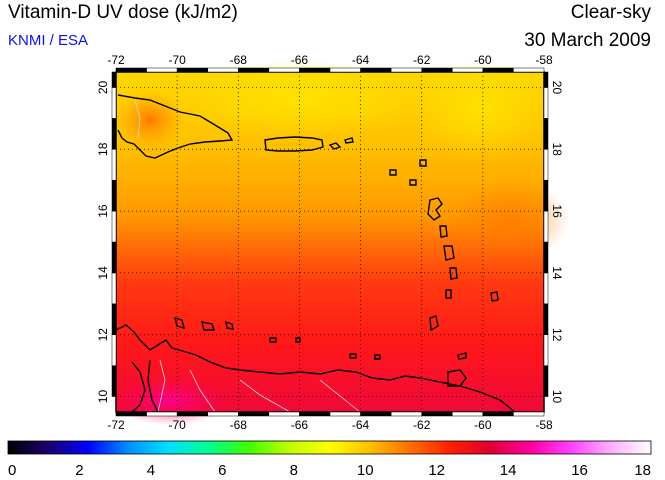 This screenshot has width=665, height=480. What do you see at coordinates (177, 425) in the screenshot?
I see `lon-tick-label-bottom: -70` at bounding box center [177, 425].